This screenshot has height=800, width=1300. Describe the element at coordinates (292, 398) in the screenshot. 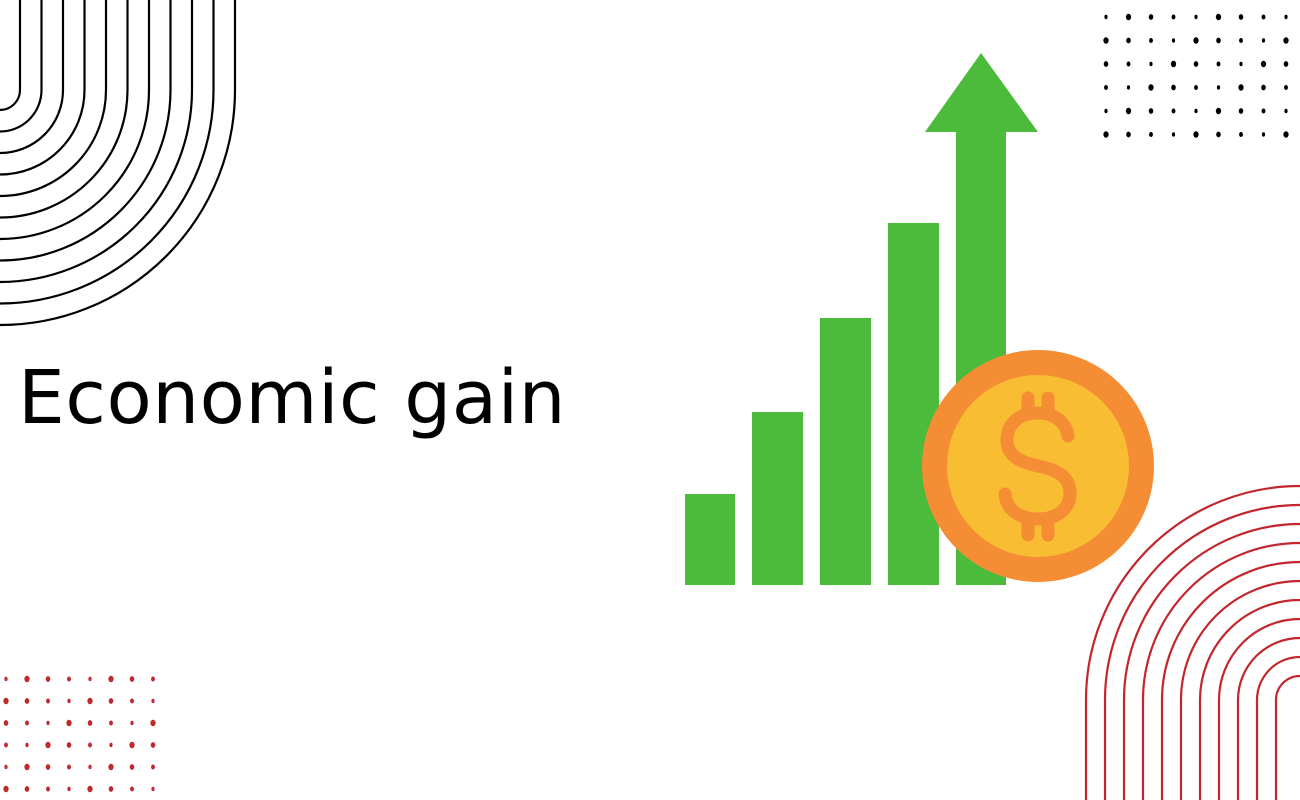

I see `page-title: Economic gain` at that location.